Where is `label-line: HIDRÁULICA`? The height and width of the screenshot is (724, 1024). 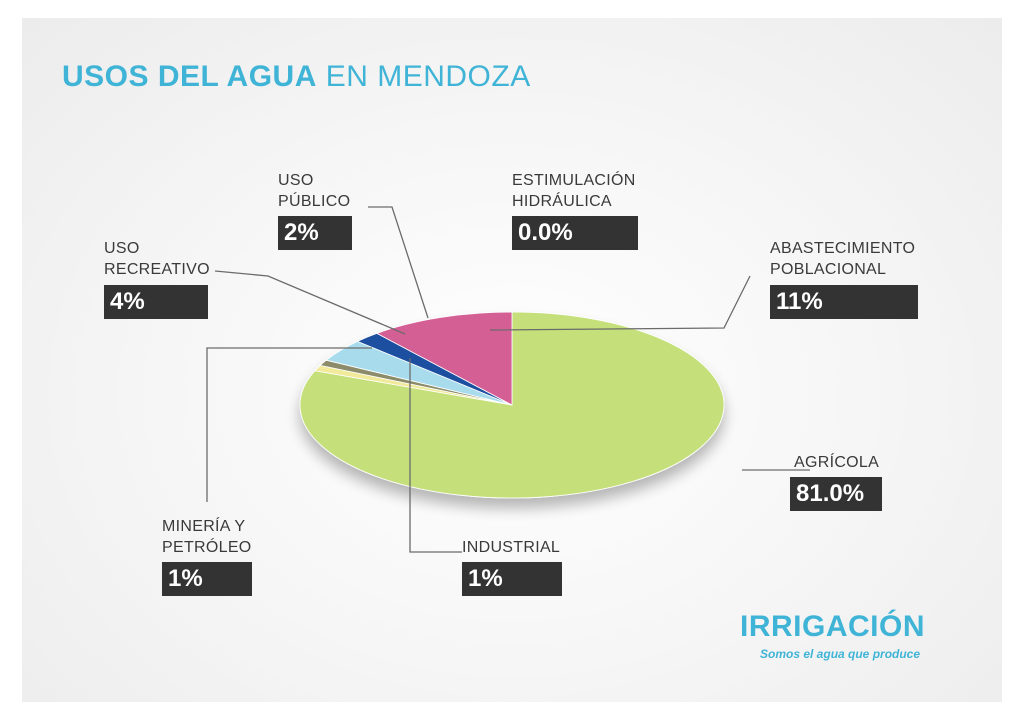
label-line: HIDRÁULICA is located at coordinates (562, 201).